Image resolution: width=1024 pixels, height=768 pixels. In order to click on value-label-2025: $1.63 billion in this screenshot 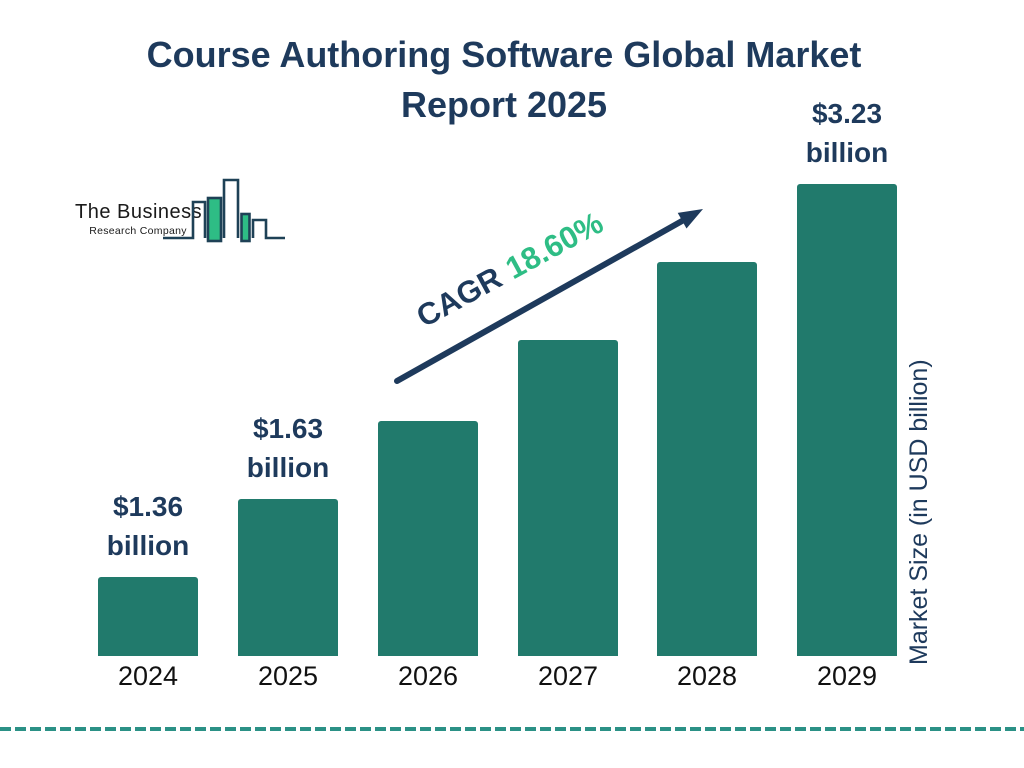, I will do `click(288, 448)`.